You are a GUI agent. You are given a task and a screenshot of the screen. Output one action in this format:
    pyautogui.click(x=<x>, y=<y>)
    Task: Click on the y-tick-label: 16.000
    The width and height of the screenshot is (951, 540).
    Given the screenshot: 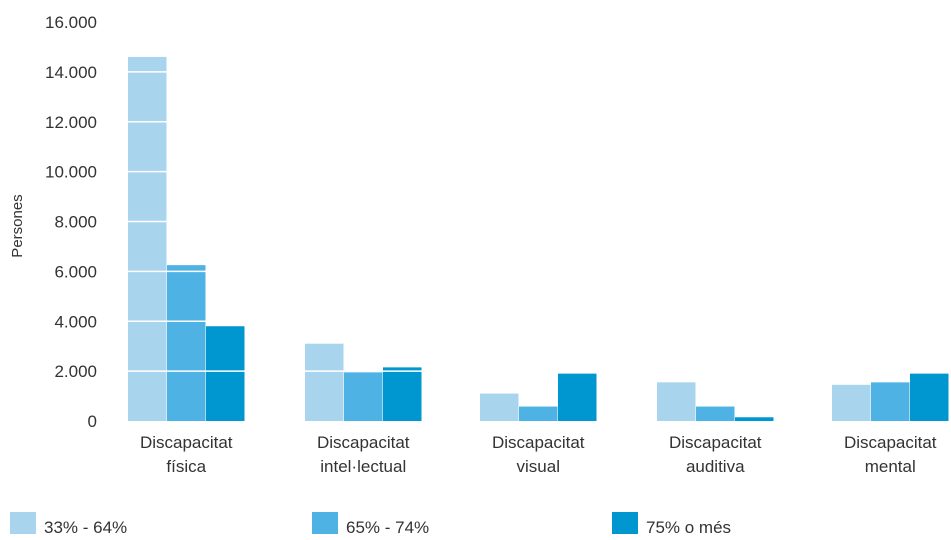 What is the action you would take?
    pyautogui.click(x=71, y=22)
    